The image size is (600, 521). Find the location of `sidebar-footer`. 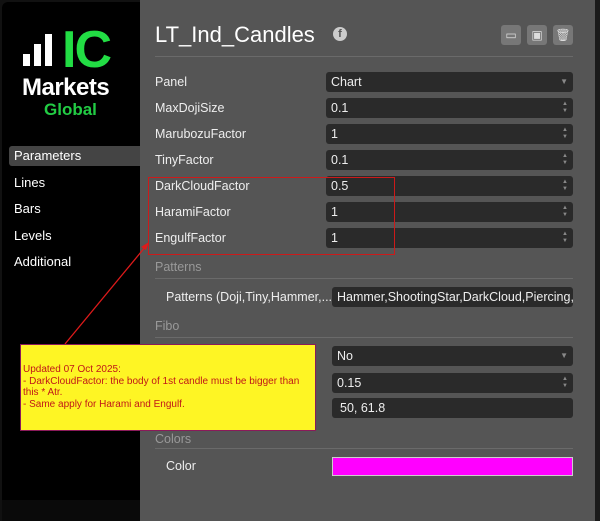

sidebar-footer is located at coordinates (71, 510).